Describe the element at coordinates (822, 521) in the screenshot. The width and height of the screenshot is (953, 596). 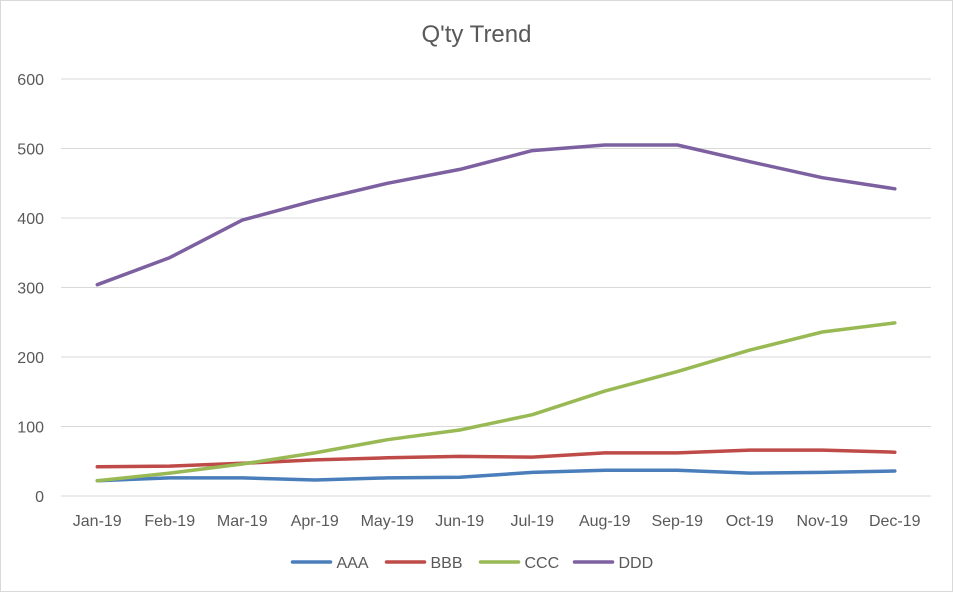
I see `x-tick-label: Nov-19` at that location.